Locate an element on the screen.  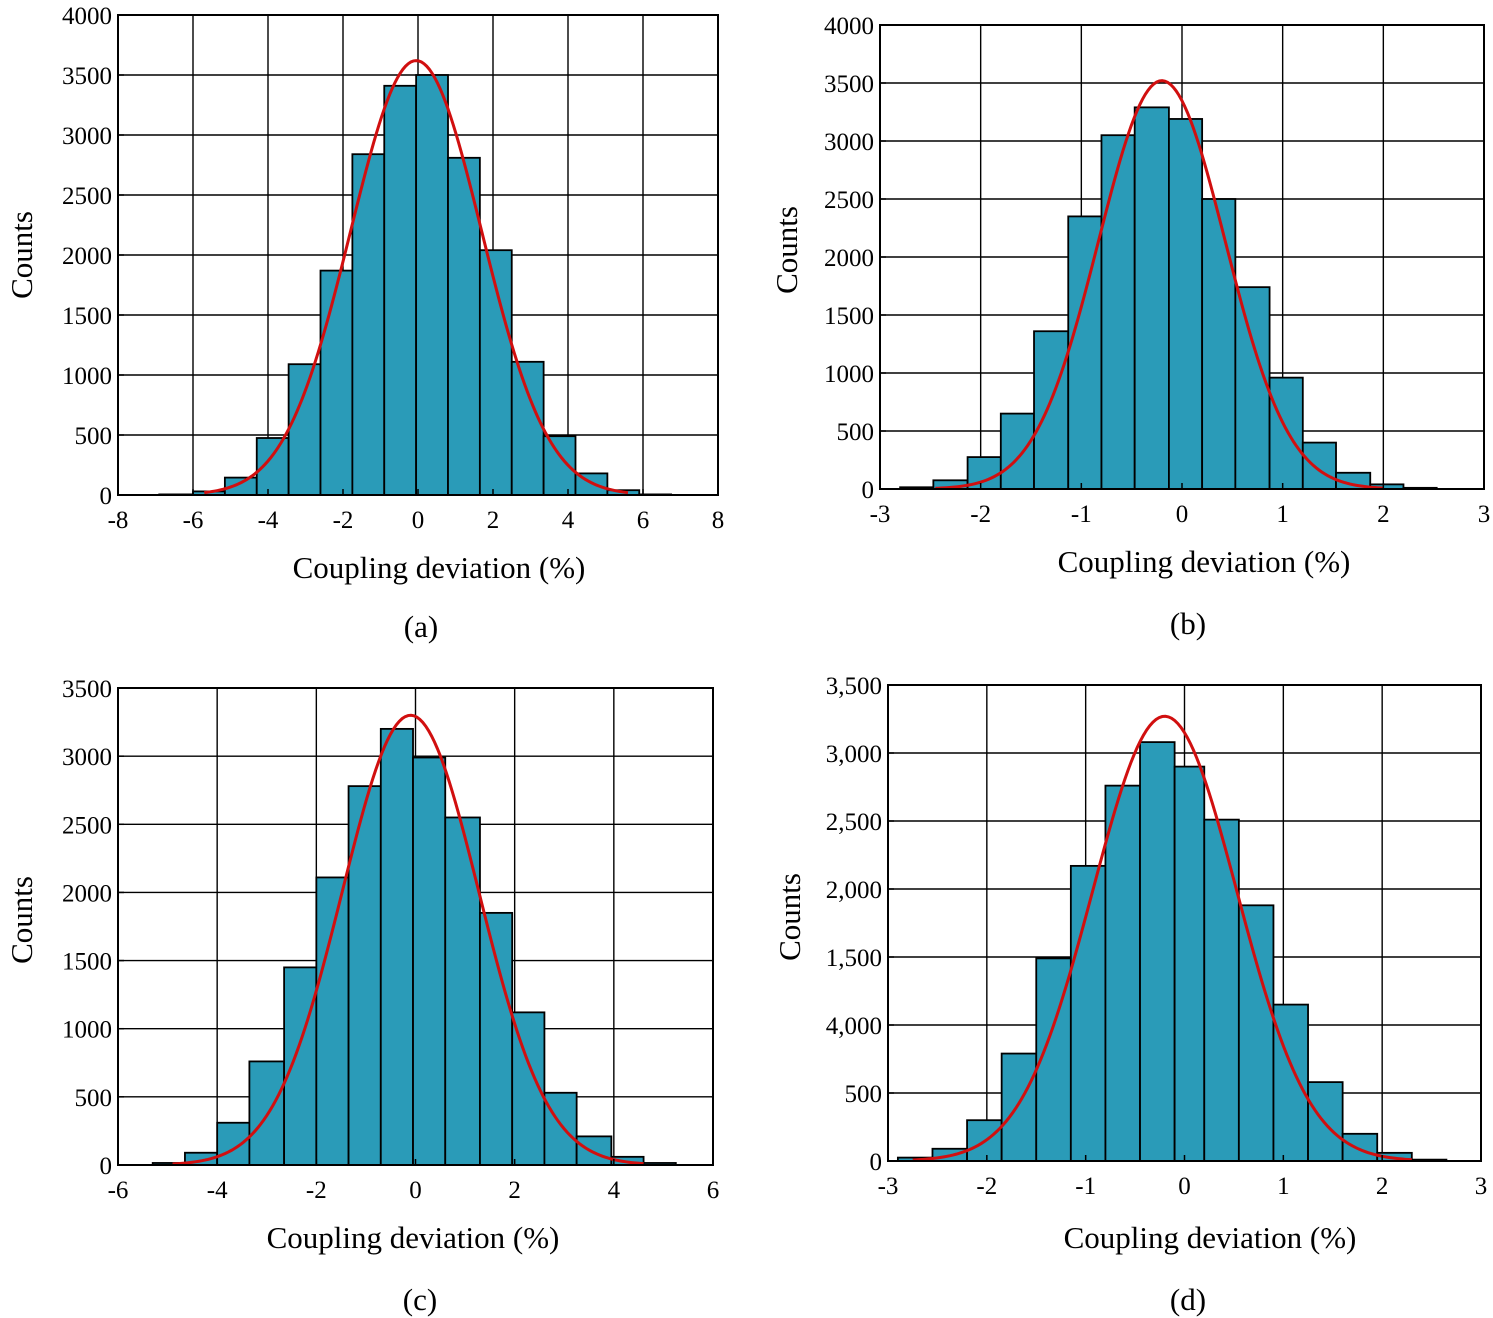
y-tick-label: 2,000 is located at coordinates (854, 890).